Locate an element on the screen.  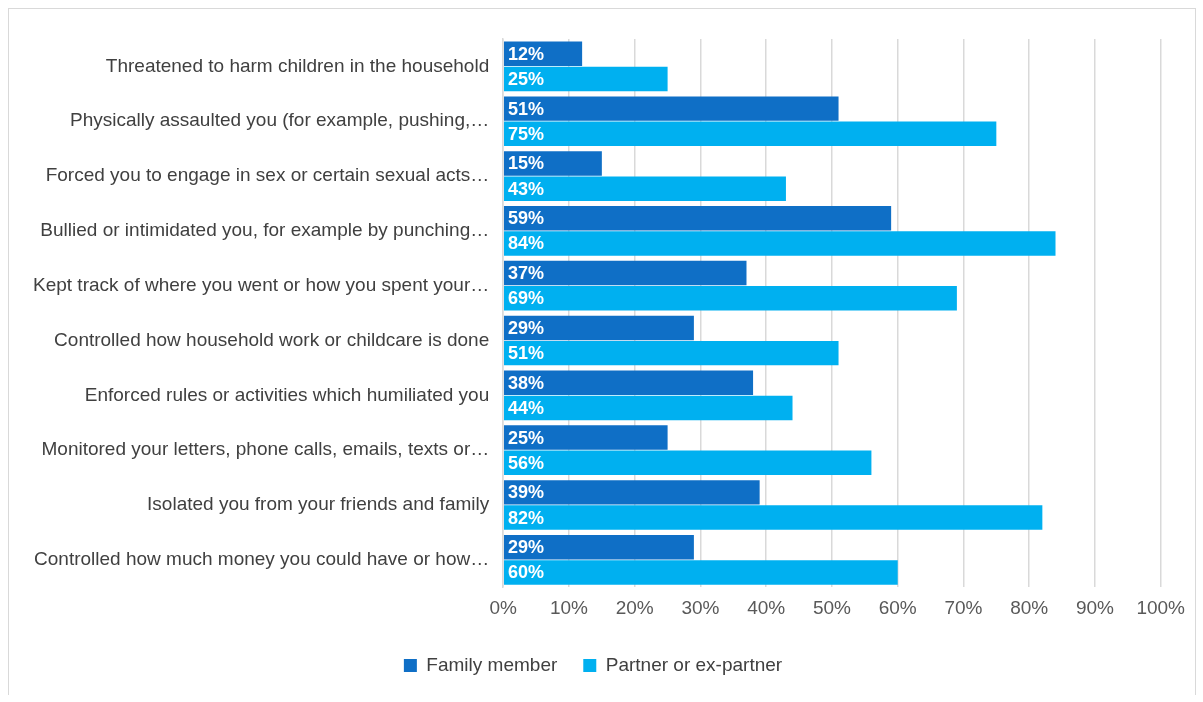
legend-label: Family member is located at coordinates (492, 664).